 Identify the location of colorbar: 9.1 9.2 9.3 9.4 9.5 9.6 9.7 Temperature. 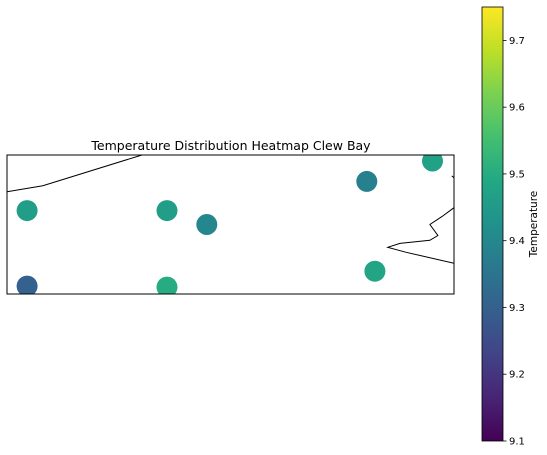
(510, 227).